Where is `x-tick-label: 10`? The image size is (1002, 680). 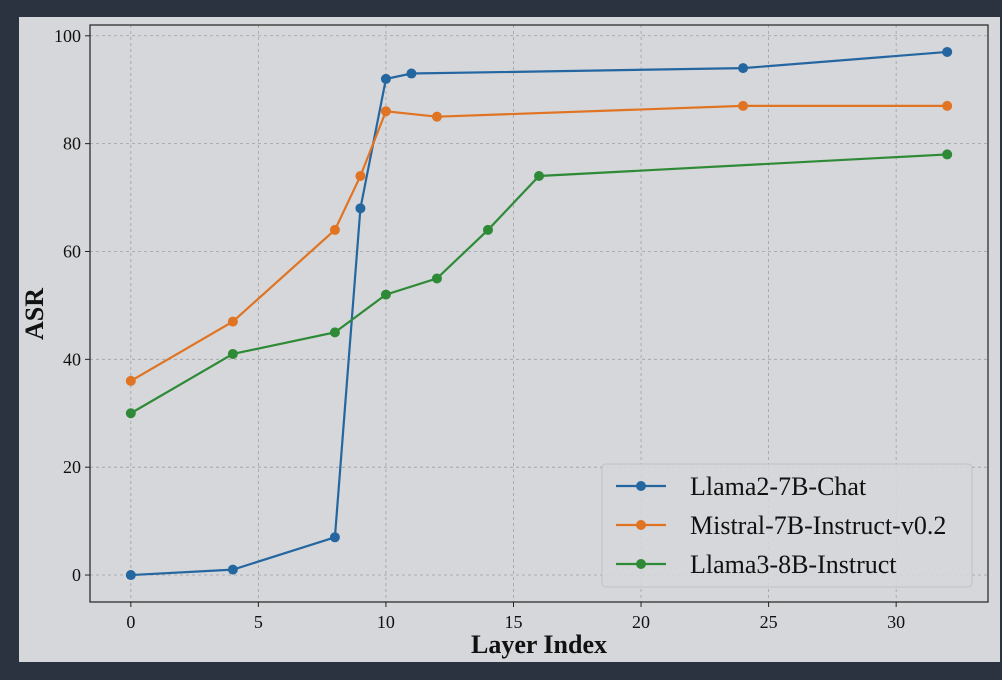 x-tick-label: 10 is located at coordinates (386, 622).